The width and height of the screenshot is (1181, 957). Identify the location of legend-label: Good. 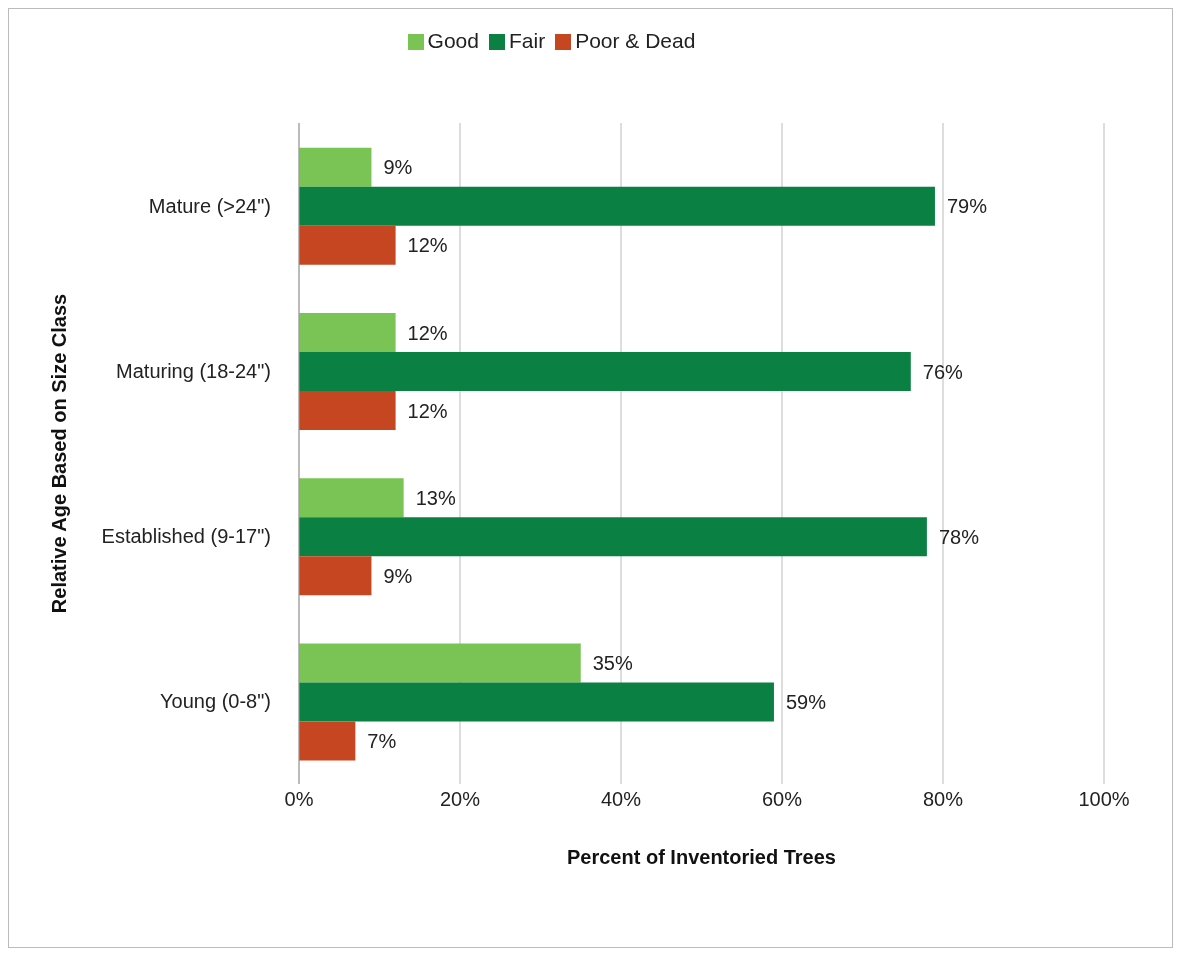
(453, 40).